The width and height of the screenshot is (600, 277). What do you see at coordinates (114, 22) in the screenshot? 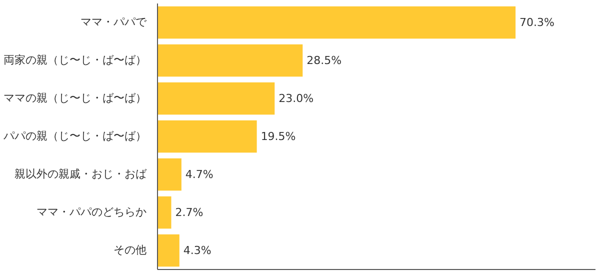
I see `y-tick-label: ママ・パパで` at bounding box center [114, 22].